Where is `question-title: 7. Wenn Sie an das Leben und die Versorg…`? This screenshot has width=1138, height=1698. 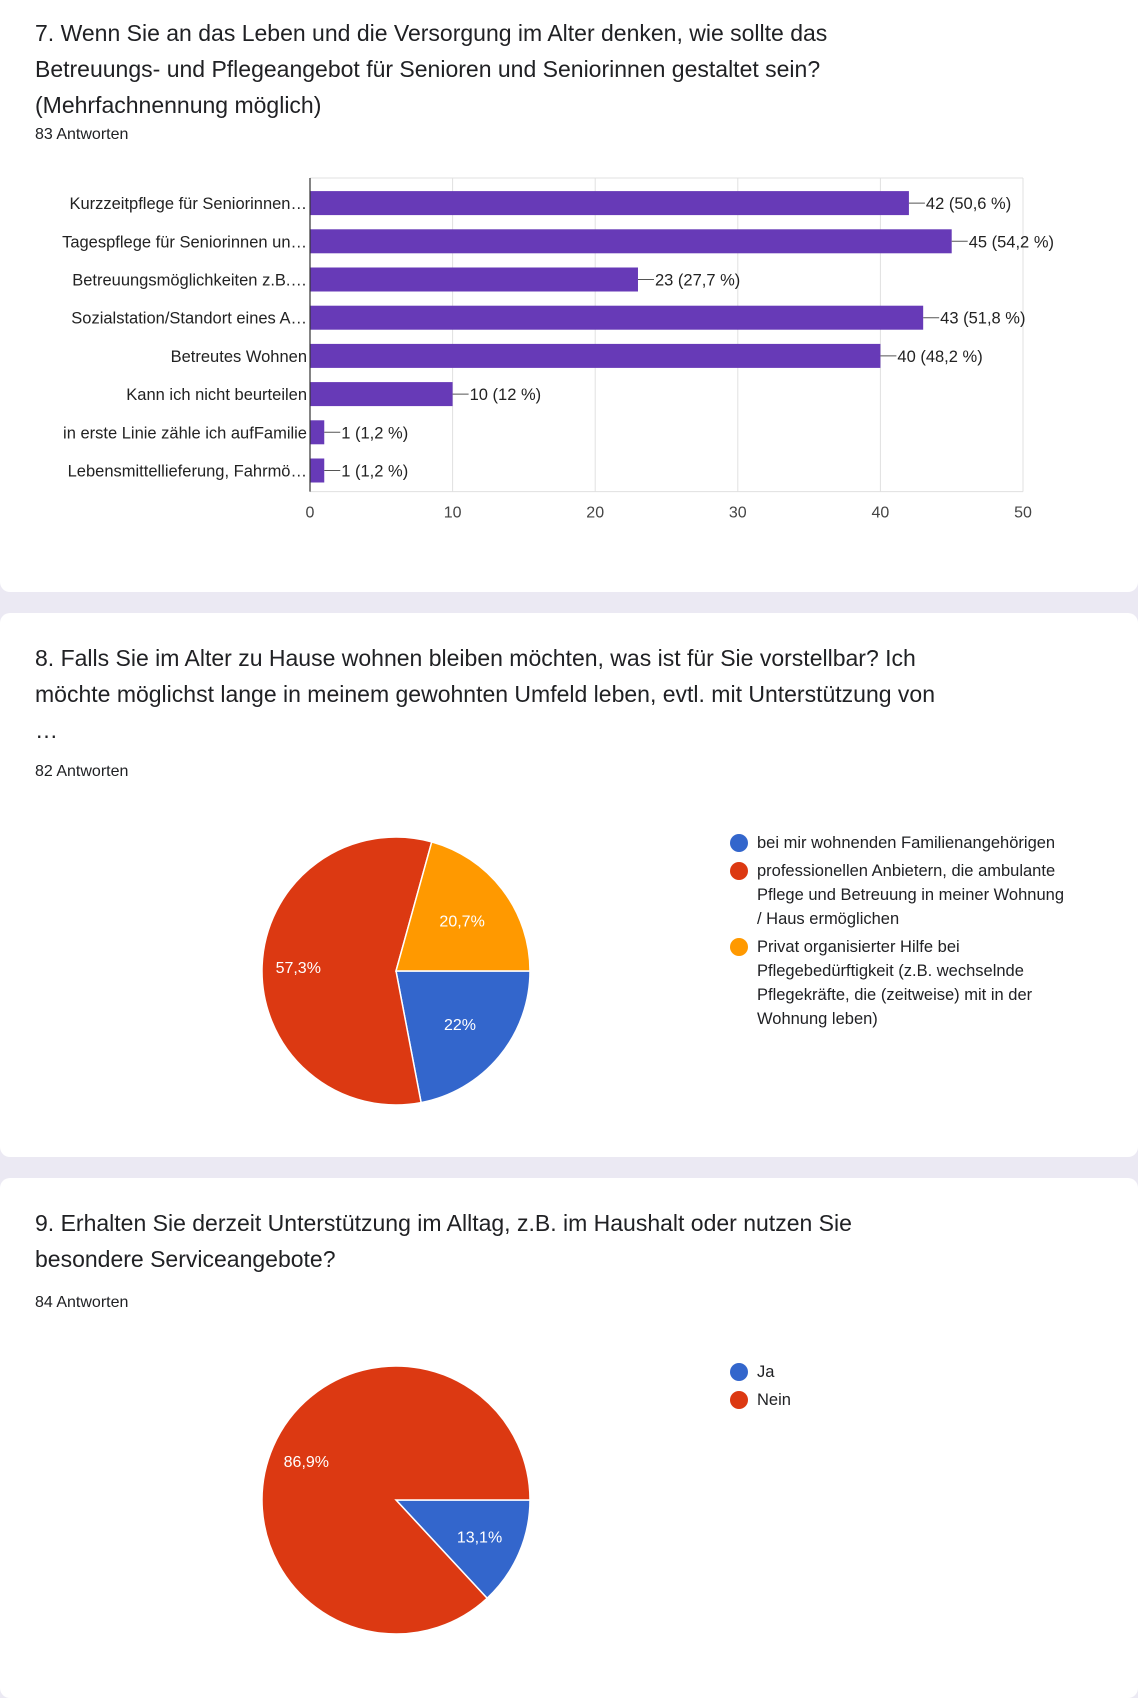 question-title: 7. Wenn Sie an das Leben und die Versorg… is located at coordinates (431, 69).